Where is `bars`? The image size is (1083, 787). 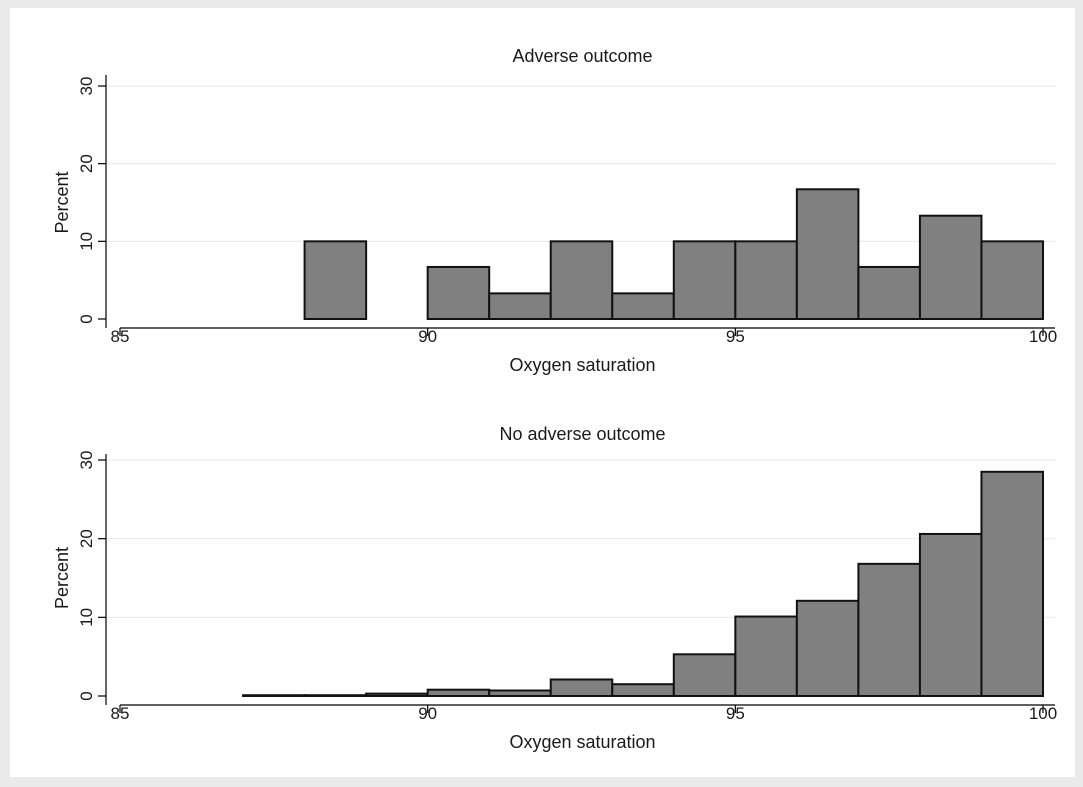 bars is located at coordinates (674, 254).